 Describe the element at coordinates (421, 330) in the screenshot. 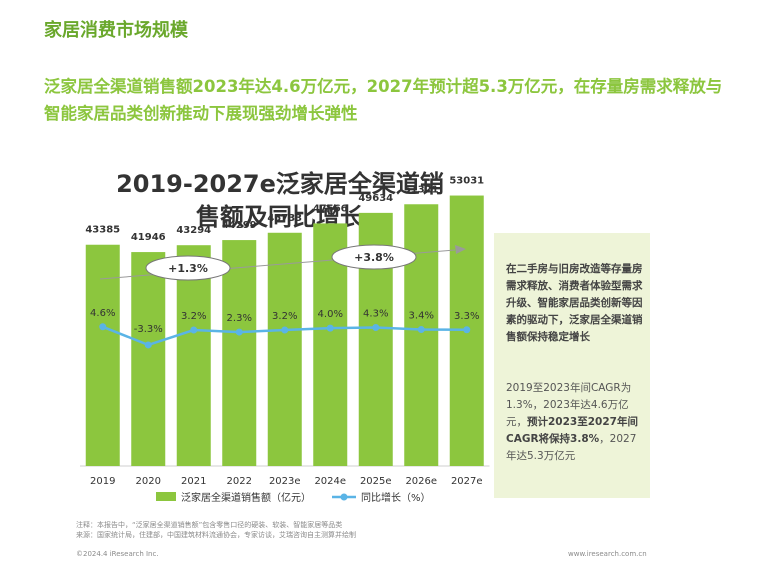

I see `growth-point-2026e` at that location.